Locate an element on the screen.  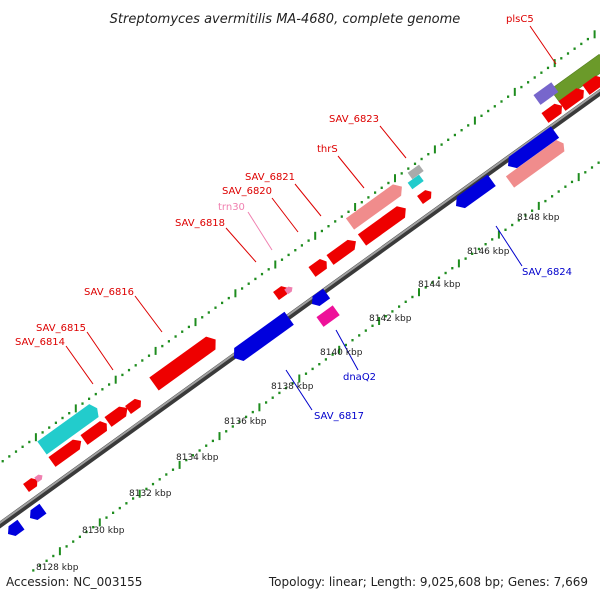
gene-label-SAV_6816: SAV_6816 is located at coordinates (109, 292).